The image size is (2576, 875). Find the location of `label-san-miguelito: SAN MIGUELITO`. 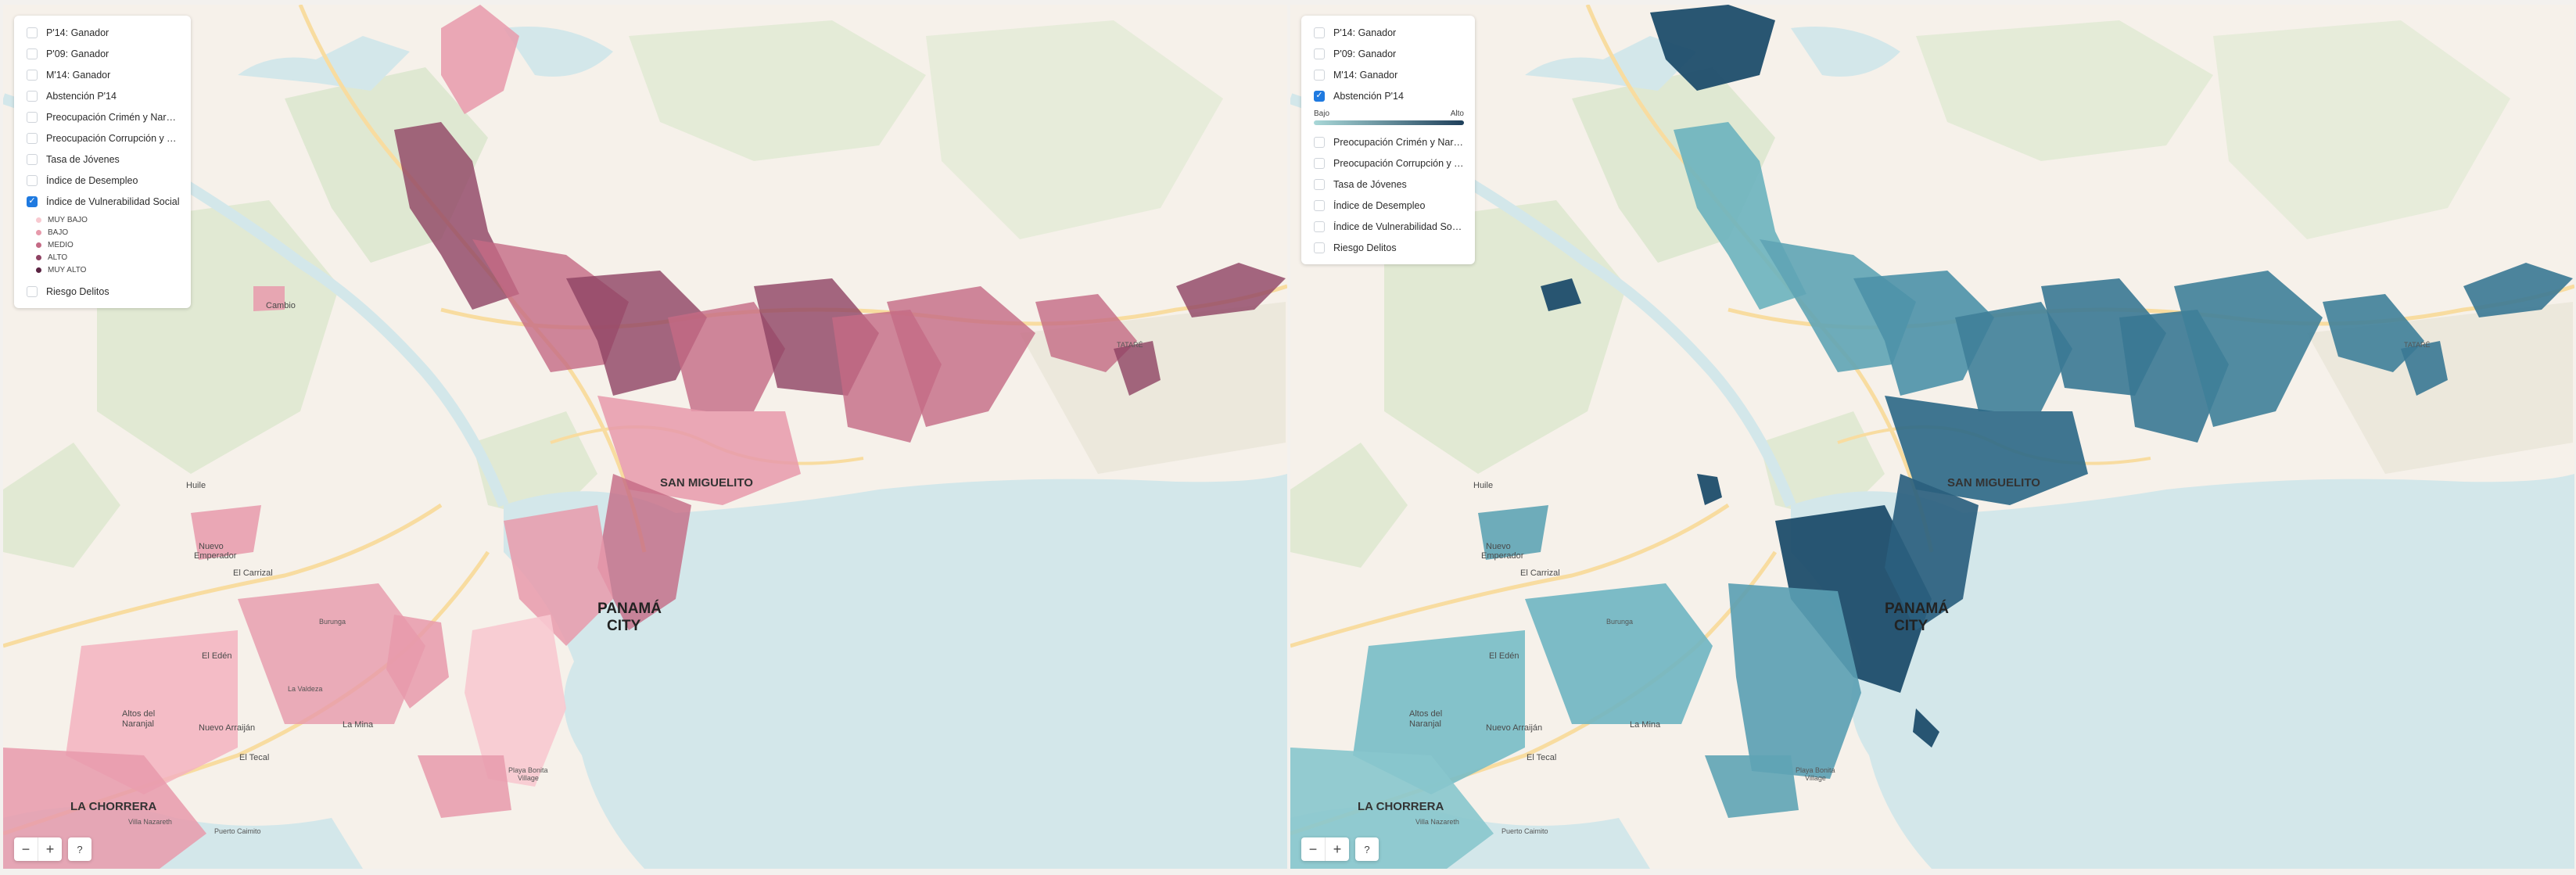

label-san-miguelito: SAN MIGUELITO is located at coordinates (1993, 483).